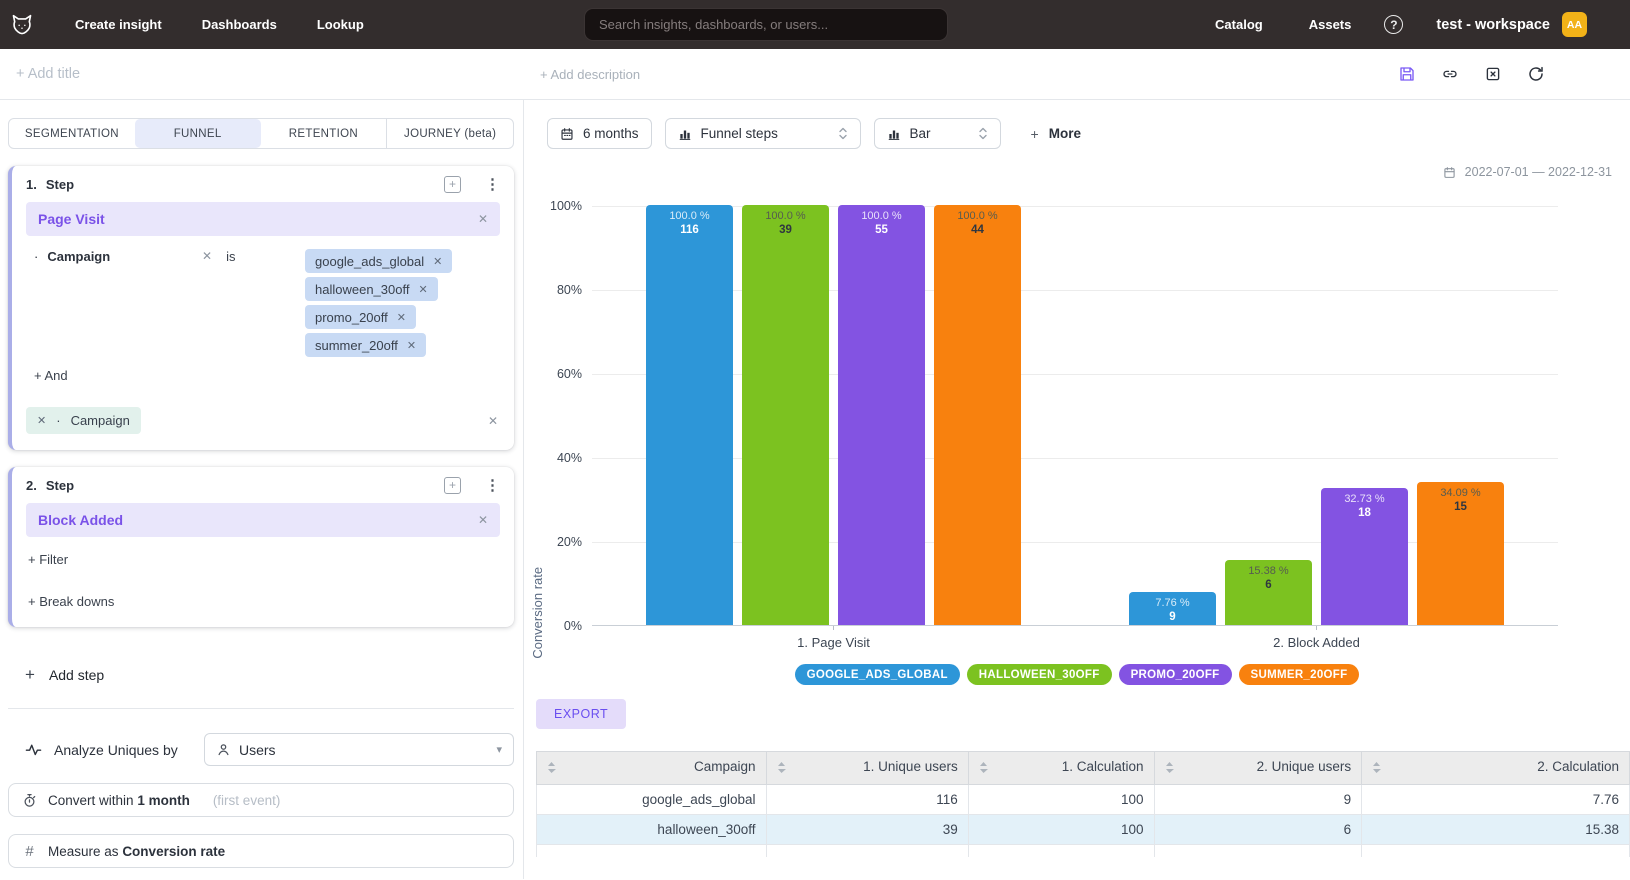  Describe the element at coordinates (867, 850) in the screenshot. I see `table-cell-empty` at that location.